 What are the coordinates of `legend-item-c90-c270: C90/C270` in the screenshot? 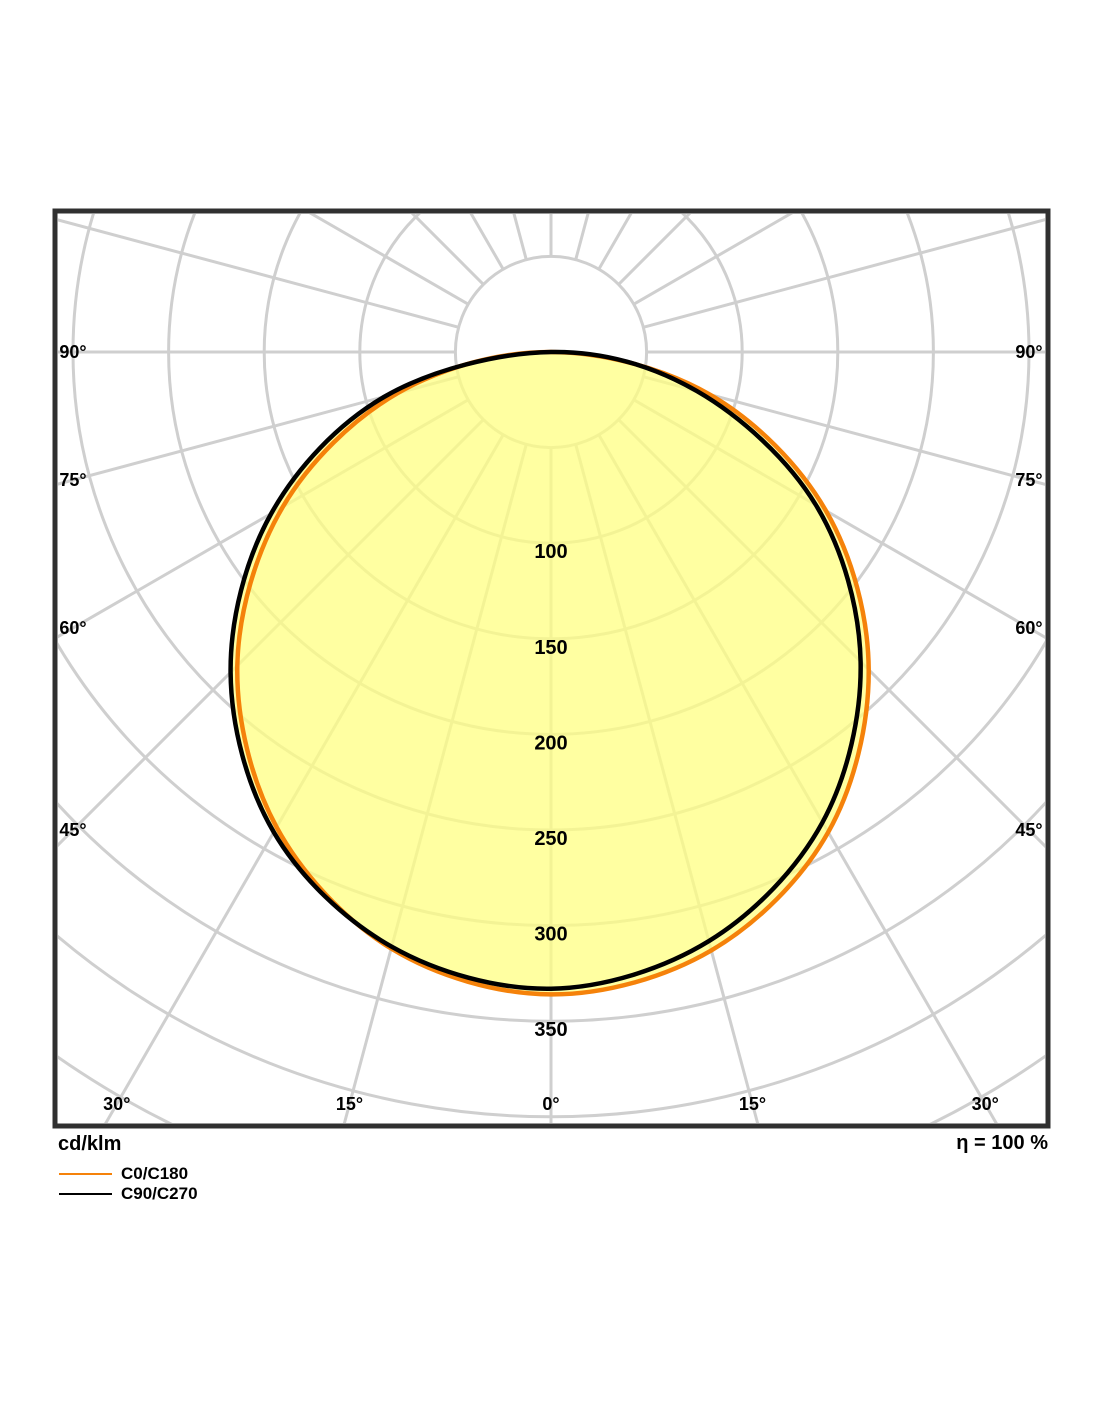 It's located at (128, 1194).